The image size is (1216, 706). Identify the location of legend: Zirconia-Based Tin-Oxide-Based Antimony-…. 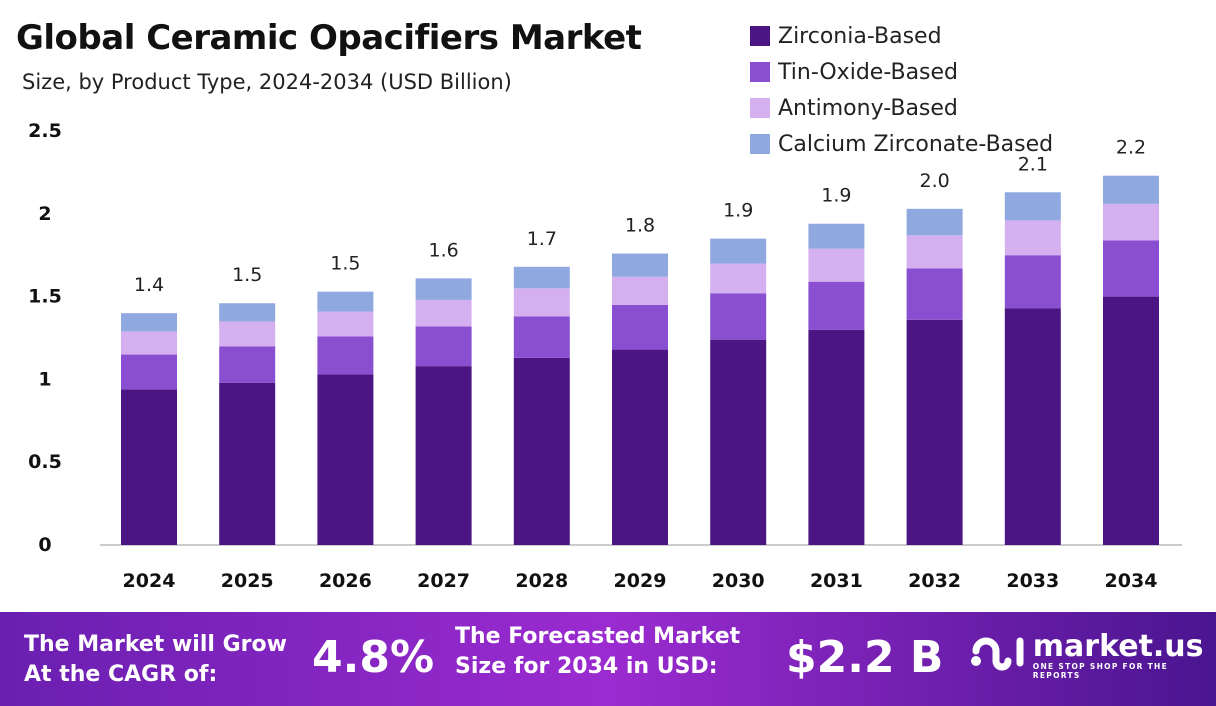
(901, 90).